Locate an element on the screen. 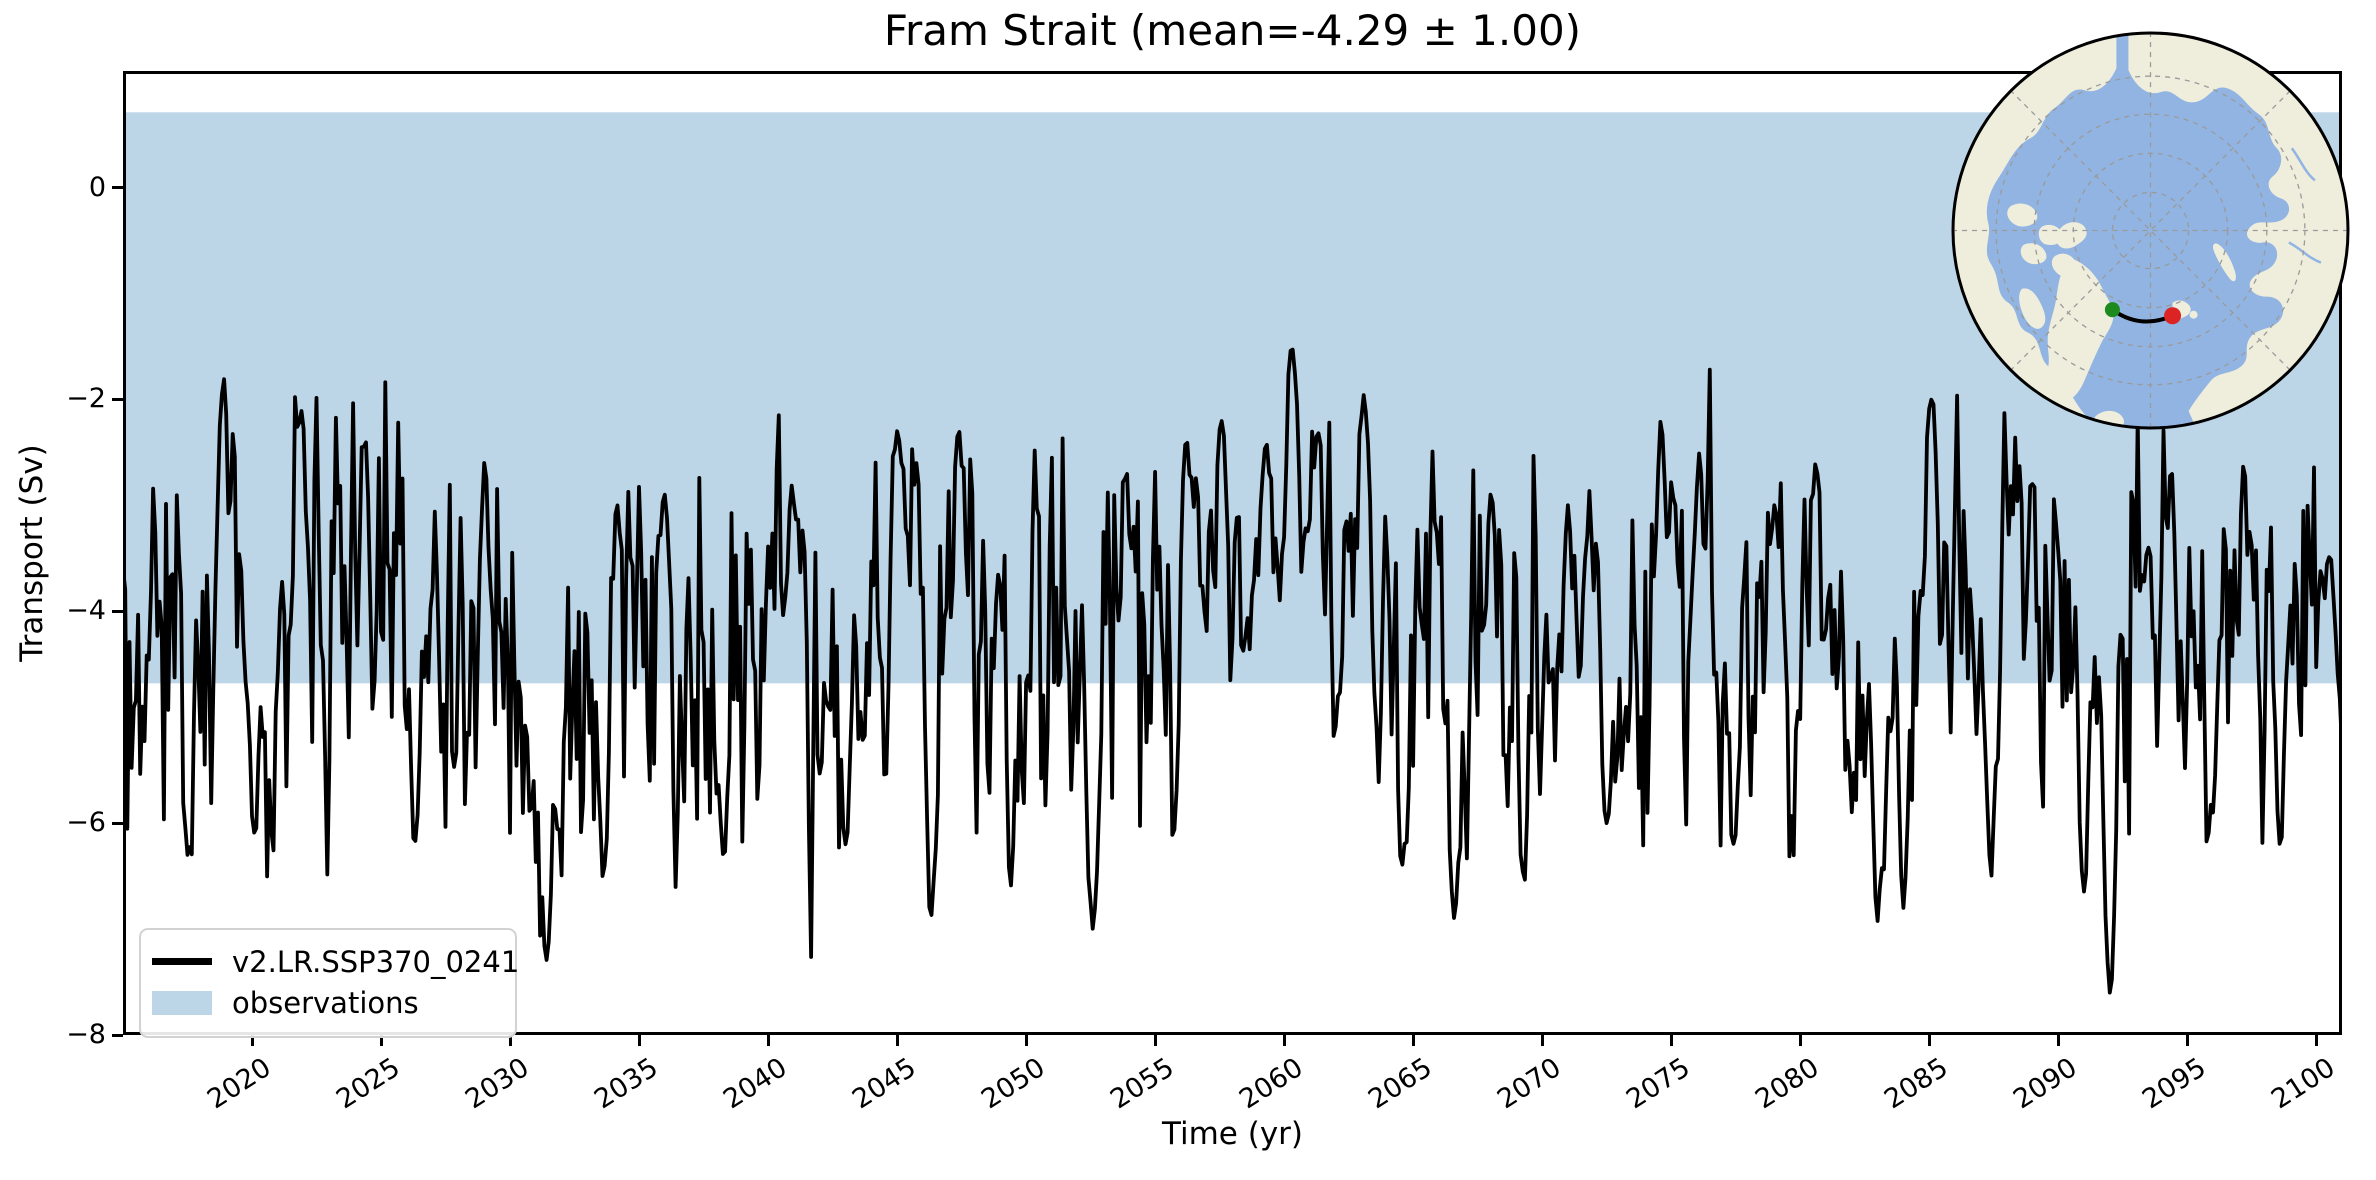  x-tick-label: 2030 is located at coordinates (497, 1084).